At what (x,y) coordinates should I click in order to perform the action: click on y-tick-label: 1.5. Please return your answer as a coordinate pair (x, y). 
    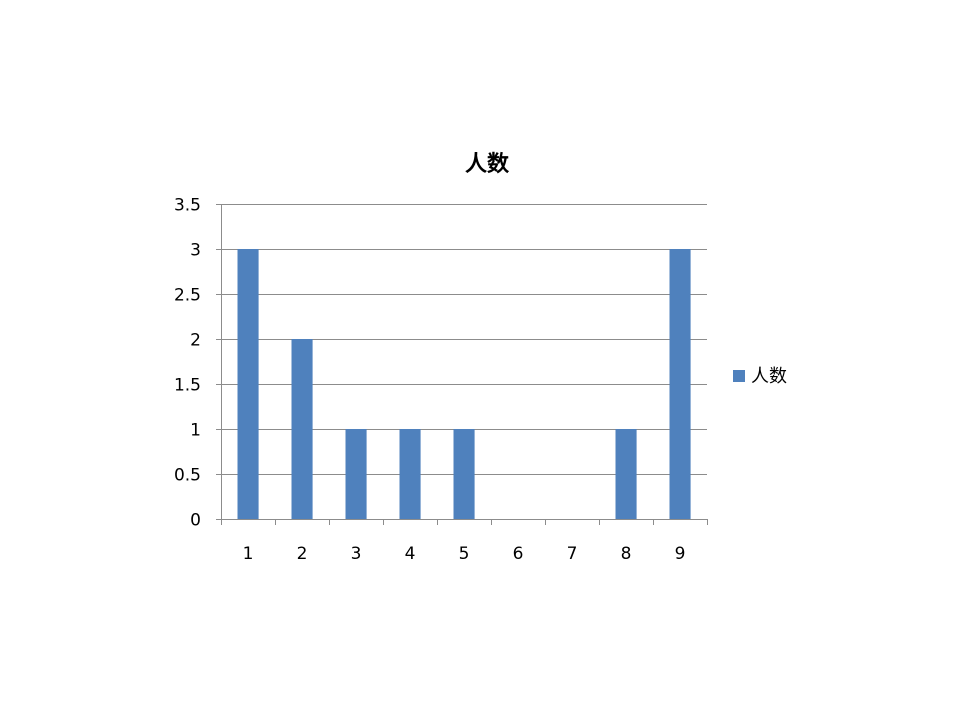
    Looking at the image, I should click on (187, 386).